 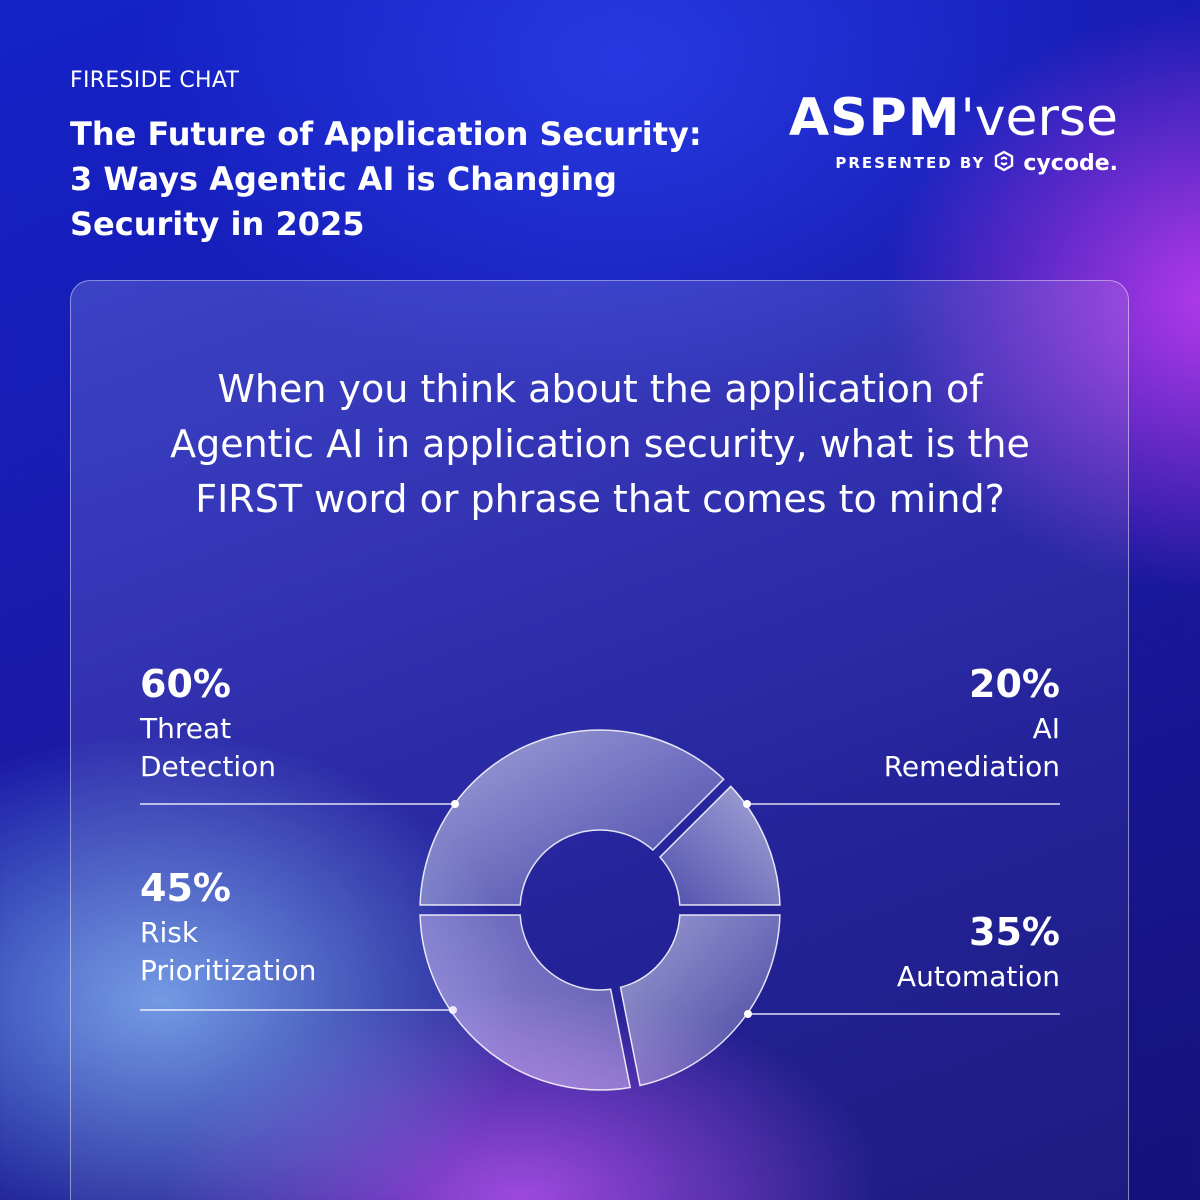 What do you see at coordinates (1039, 118) in the screenshot?
I see `brand-name-light: 'verse` at bounding box center [1039, 118].